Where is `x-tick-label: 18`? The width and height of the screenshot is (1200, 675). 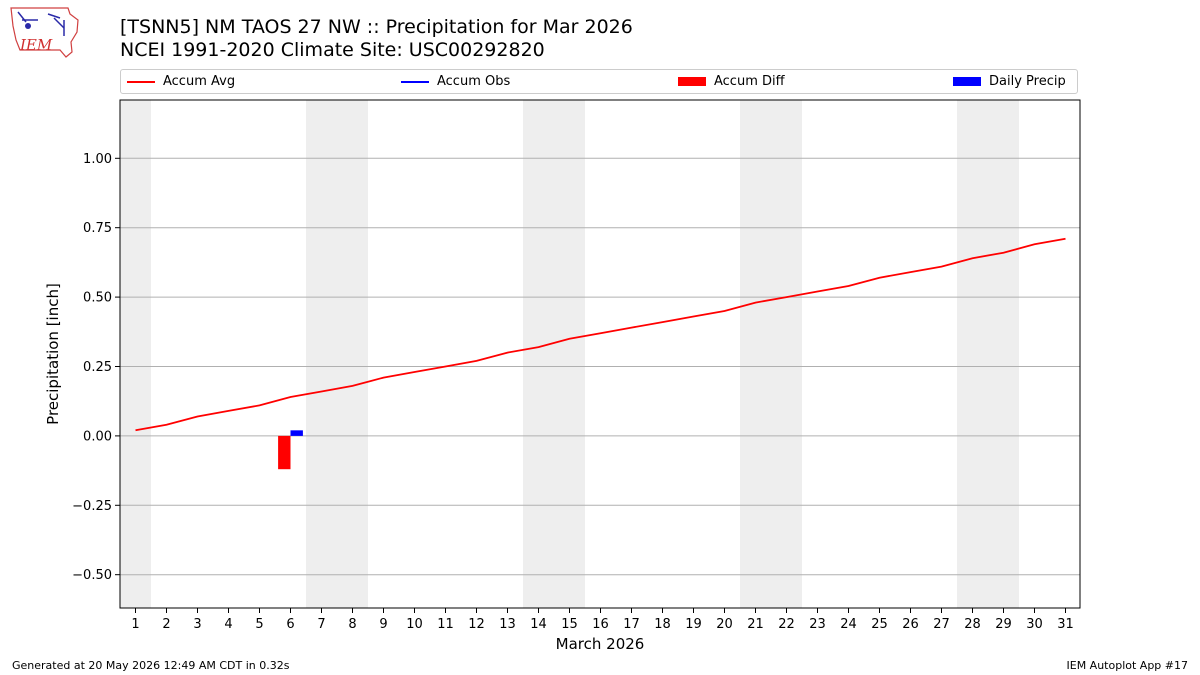 x-tick-label: 18 is located at coordinates (662, 624).